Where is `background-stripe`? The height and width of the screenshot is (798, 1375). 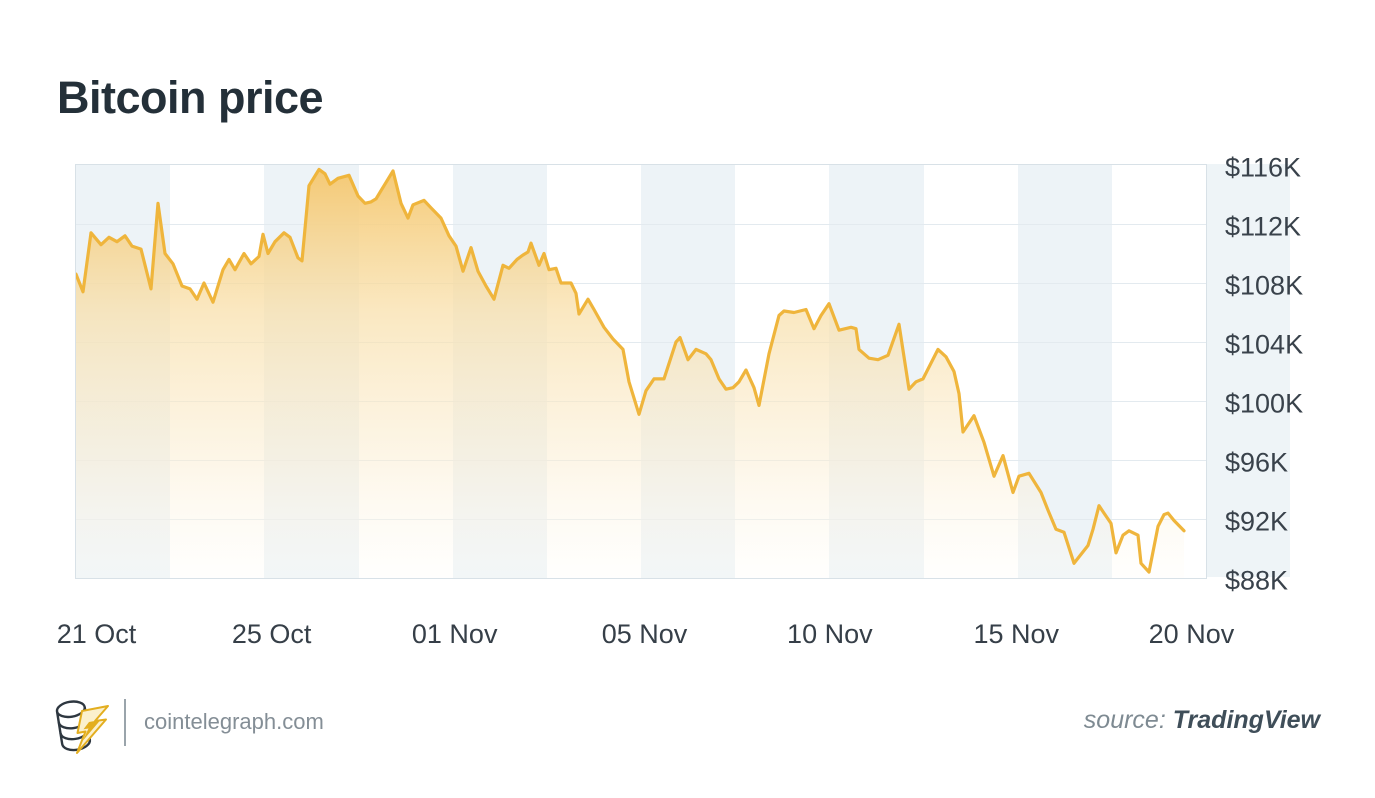
background-stripe is located at coordinates (1158, 371).